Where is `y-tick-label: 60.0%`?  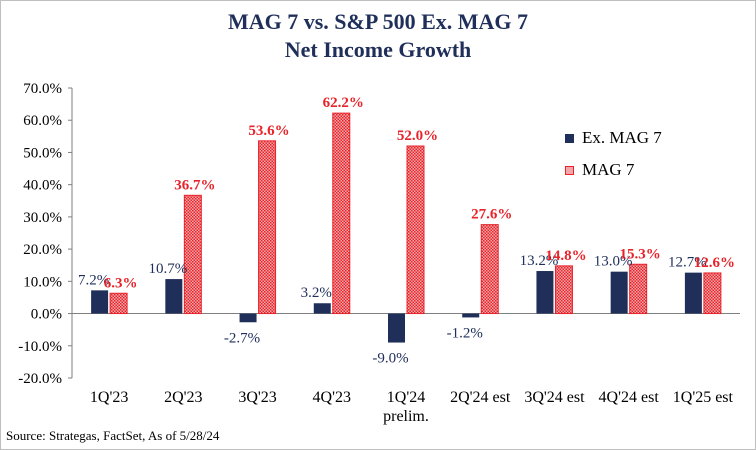
y-tick-label: 60.0% is located at coordinates (42, 121).